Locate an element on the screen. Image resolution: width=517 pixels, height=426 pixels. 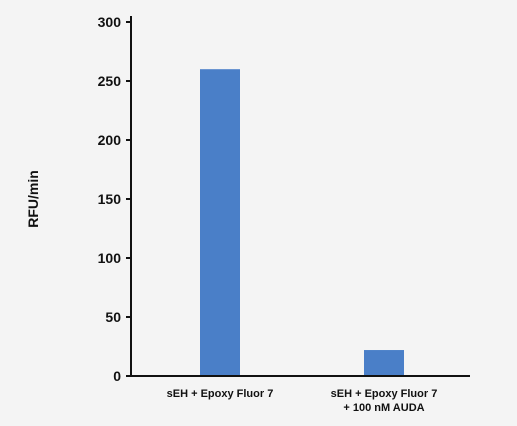
y-tick-label-200: 200 is located at coordinates (110, 140).